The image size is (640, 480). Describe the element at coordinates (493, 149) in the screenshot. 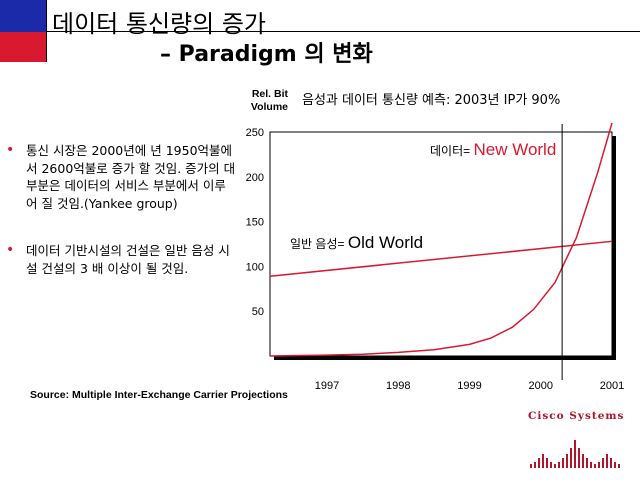

I see `data-series-label: 데이터= New World` at that location.